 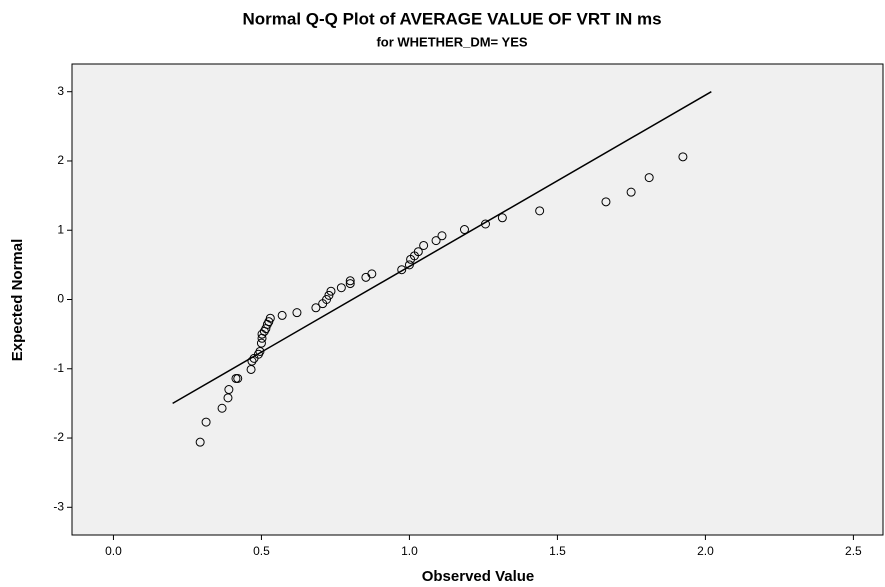 I want to click on x-tick-label: 1.0, so click(x=409, y=551).